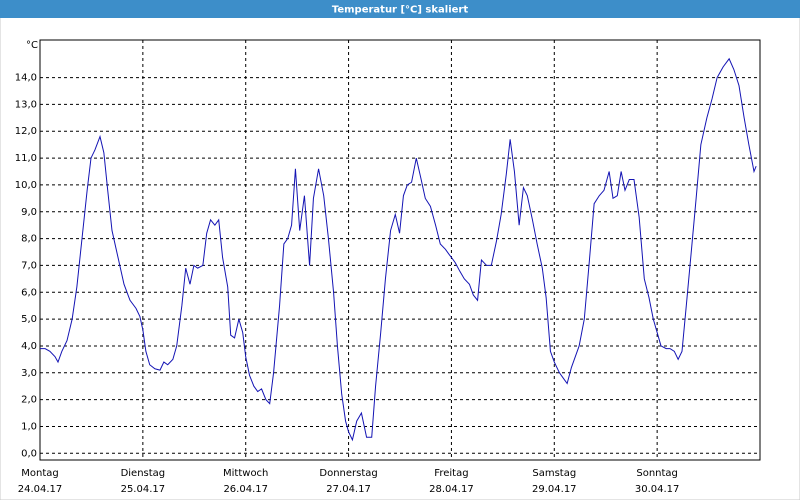  I want to click on y-tick-label: 0,0, so click(29, 453).